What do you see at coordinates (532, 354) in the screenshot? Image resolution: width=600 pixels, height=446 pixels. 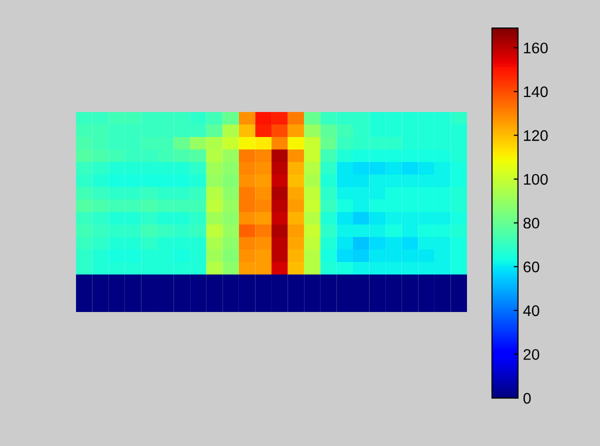 I see `color-bar-label: 20` at bounding box center [532, 354].